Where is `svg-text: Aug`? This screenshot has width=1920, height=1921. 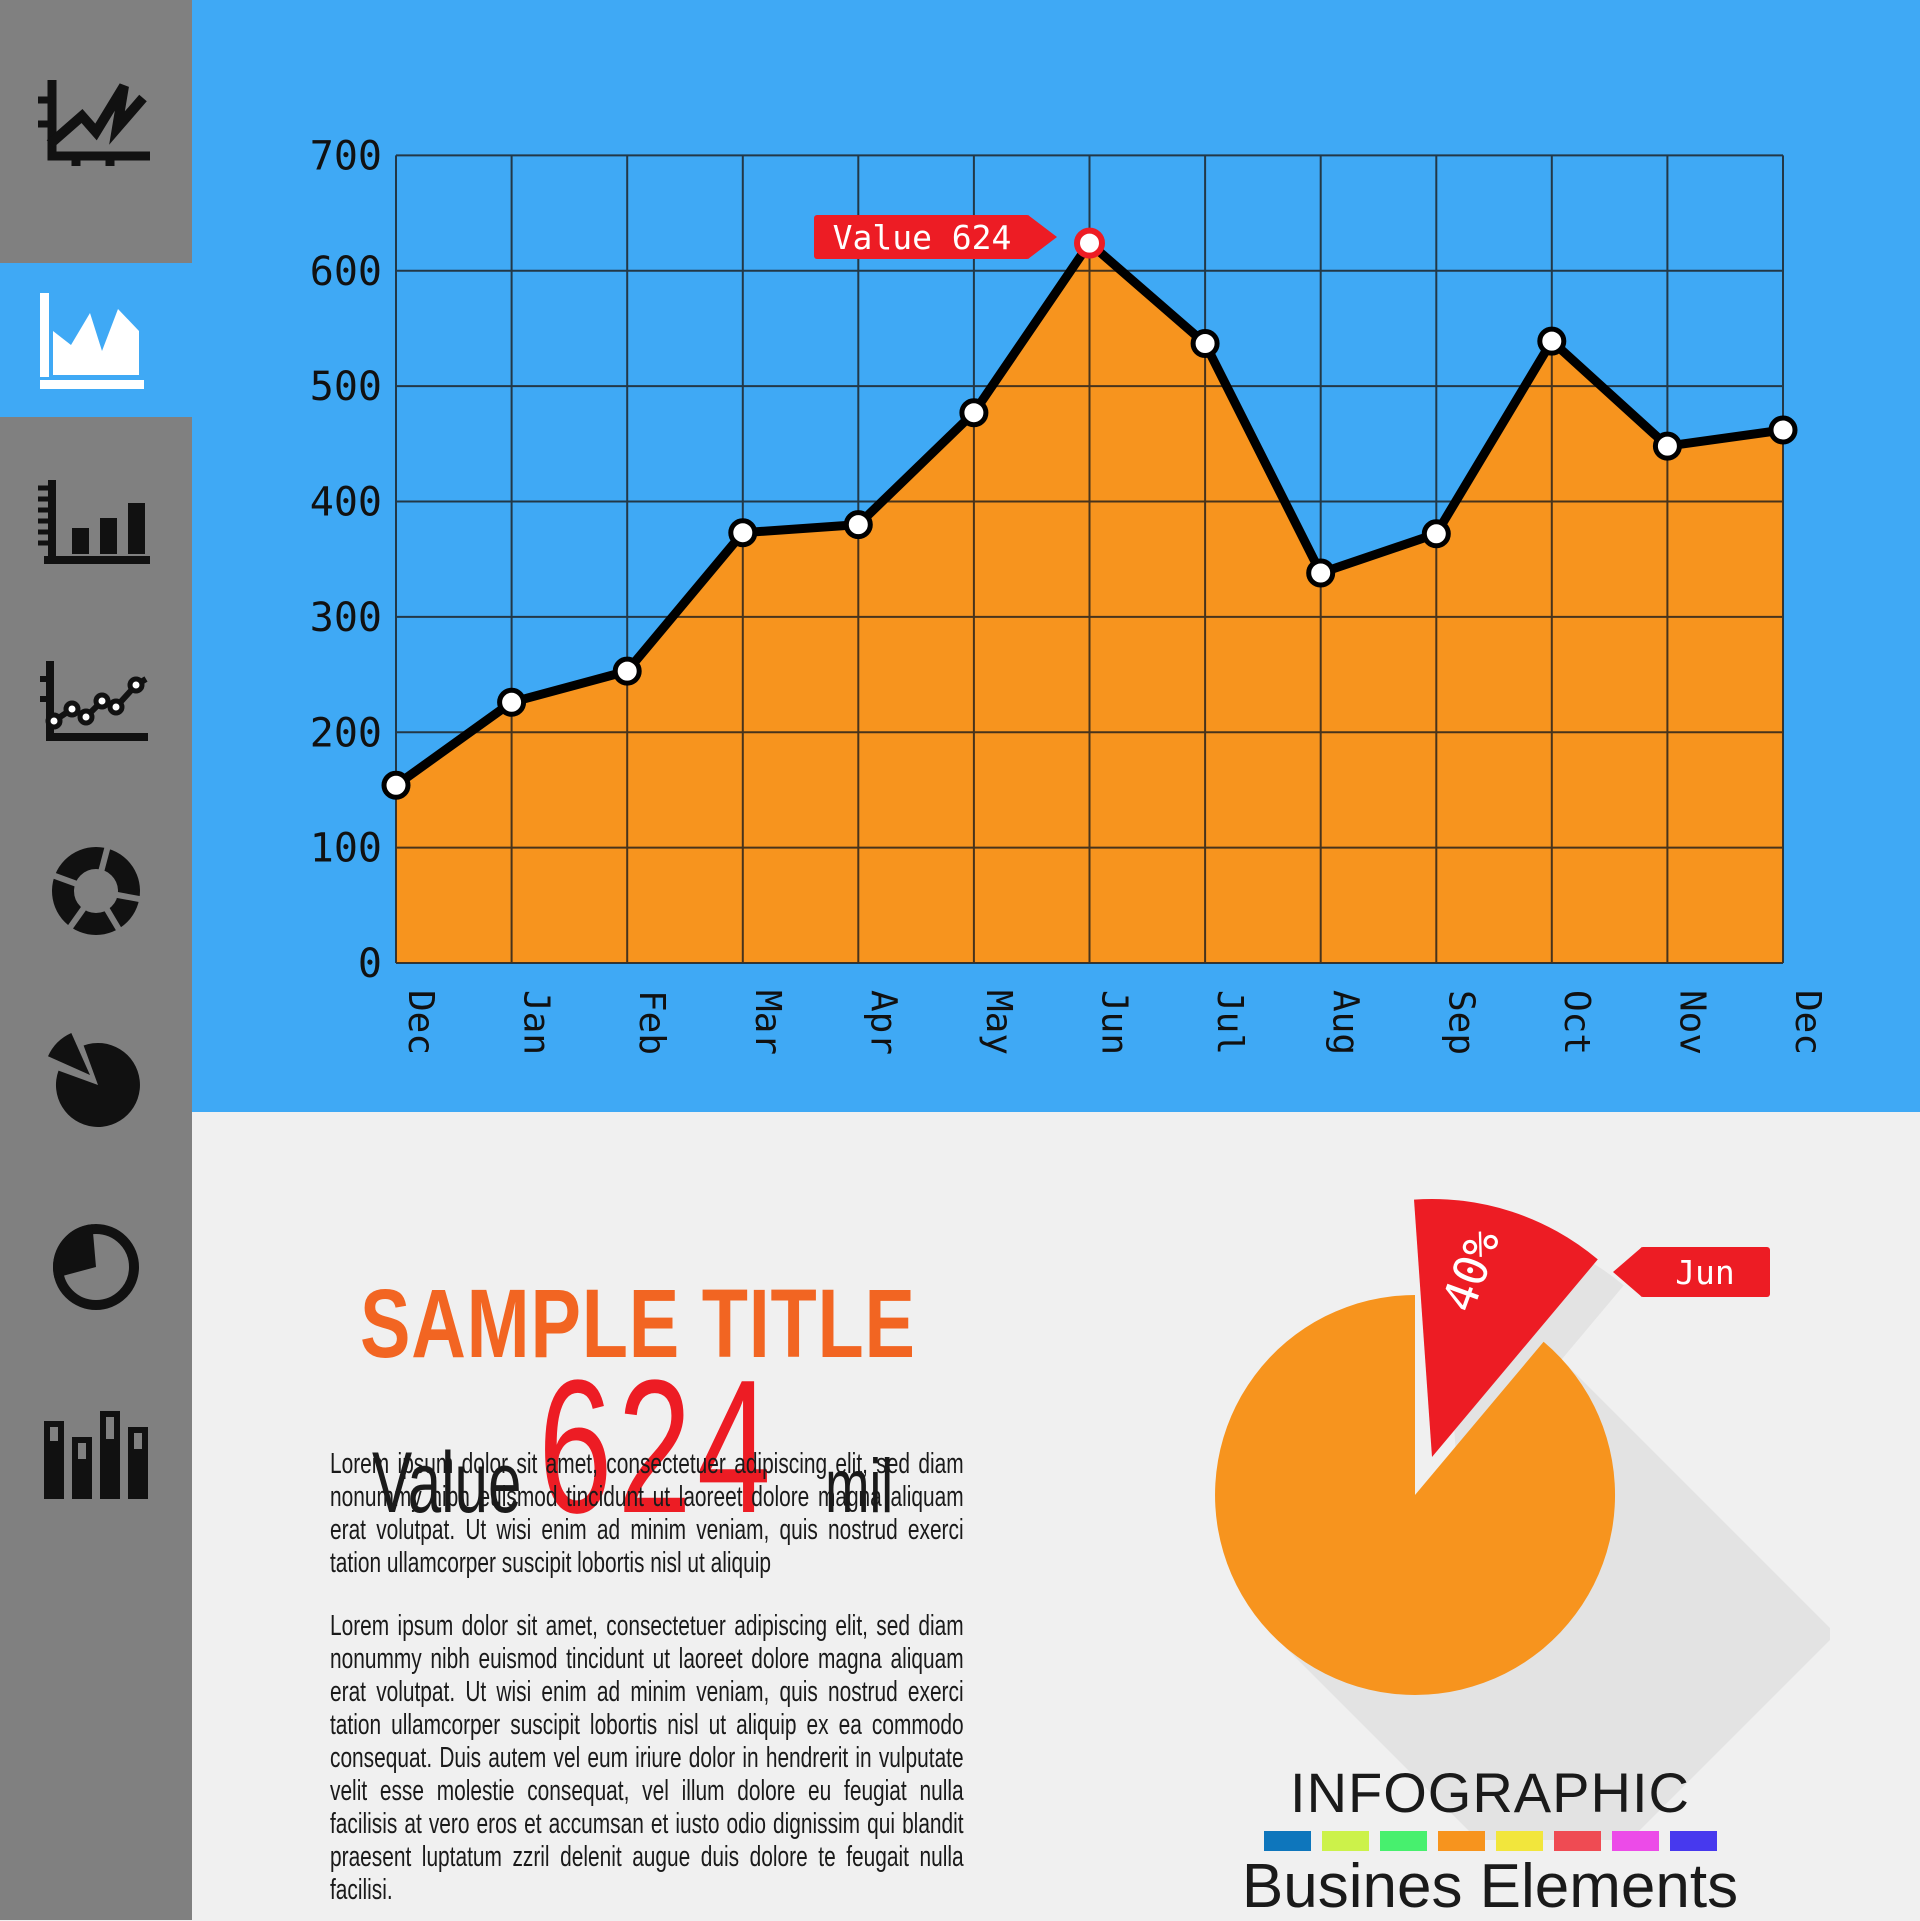 svg-text: Aug is located at coordinates (1345, 1022).